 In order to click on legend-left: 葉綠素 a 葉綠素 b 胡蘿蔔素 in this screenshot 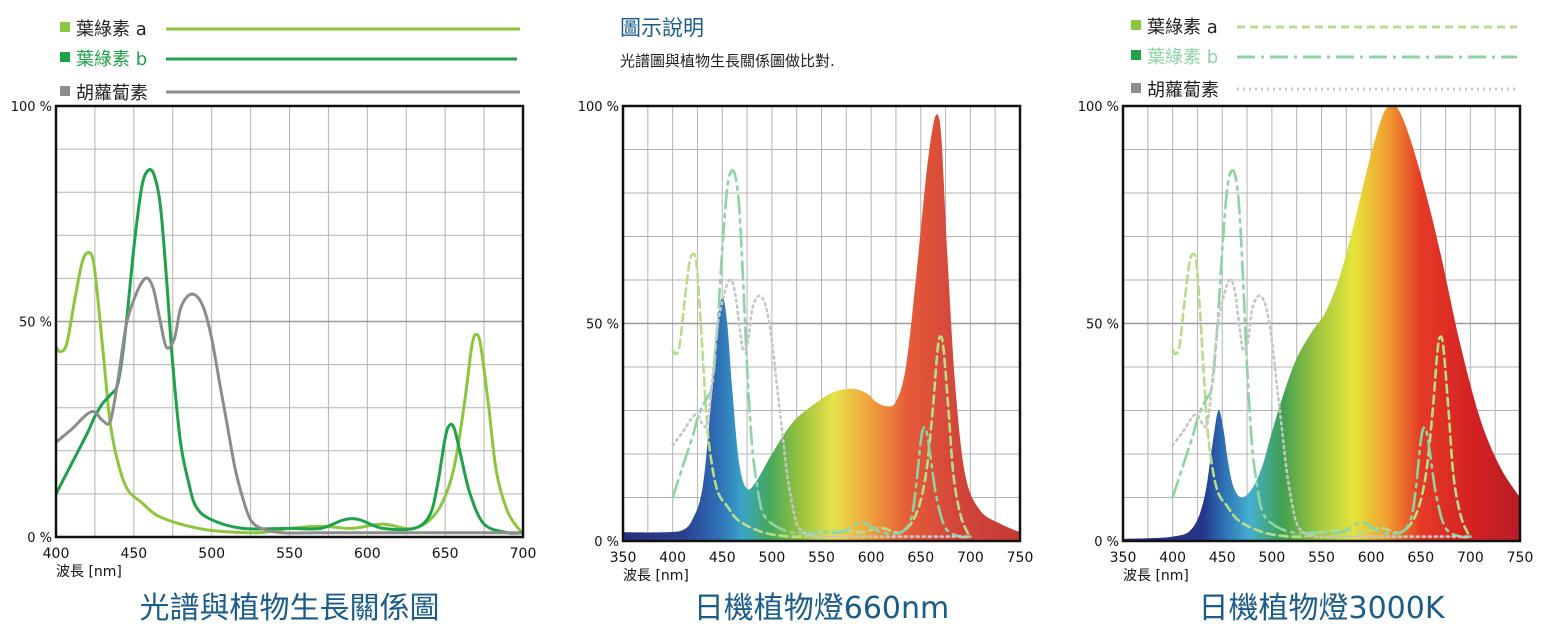, I will do `click(290, 61)`.